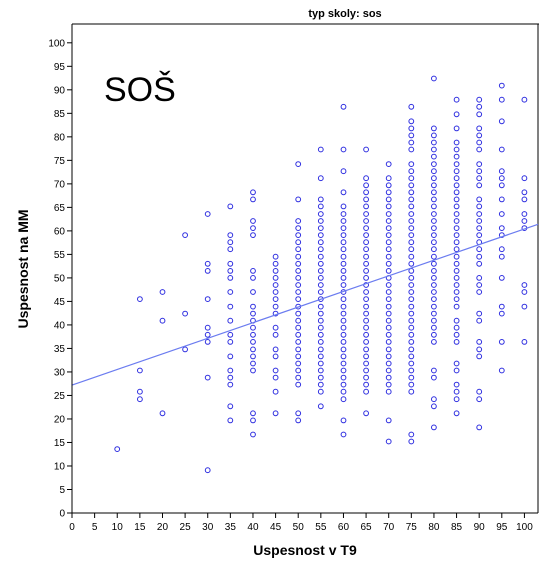 This screenshot has width=539, height=565. Describe the element at coordinates (524, 527) in the screenshot. I see `x-tick-label: 100` at that location.